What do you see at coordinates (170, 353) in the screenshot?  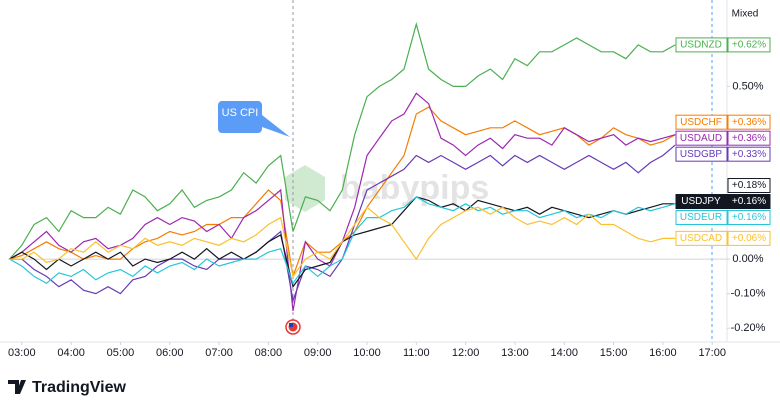 I see `x-tick-label: 06:00` at bounding box center [170, 353].